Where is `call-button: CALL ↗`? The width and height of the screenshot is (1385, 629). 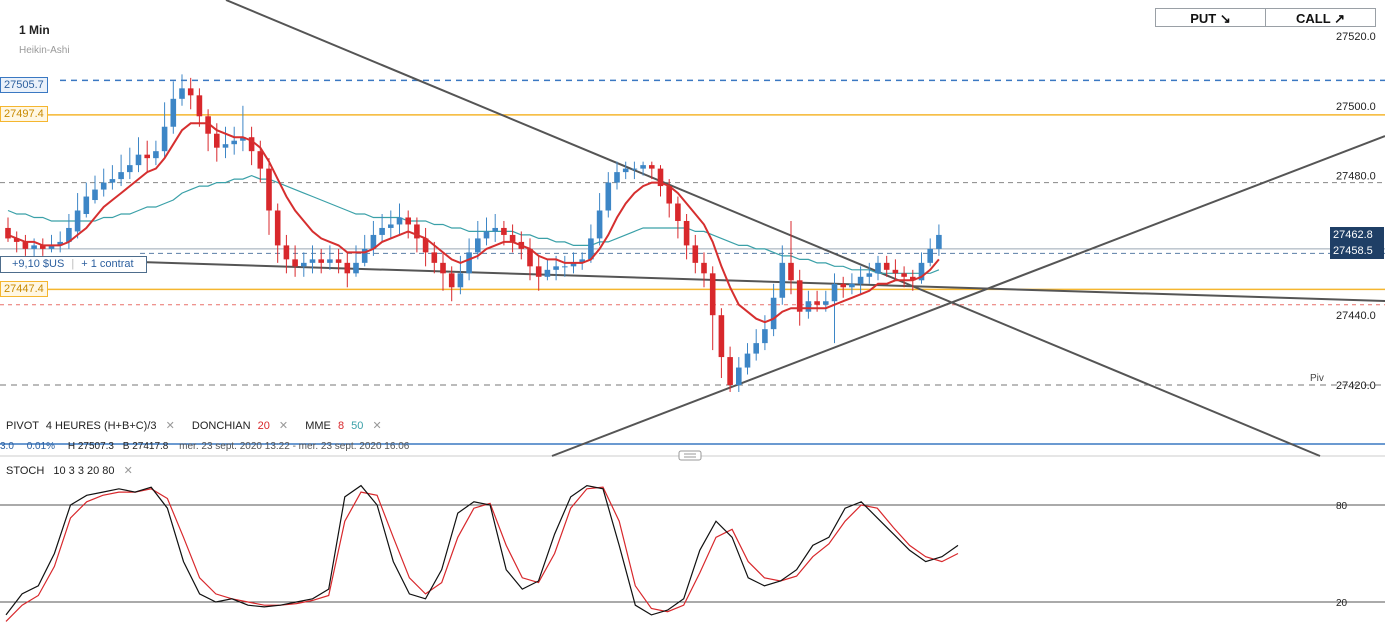
call-button: CALL ↗ is located at coordinates (1320, 17).